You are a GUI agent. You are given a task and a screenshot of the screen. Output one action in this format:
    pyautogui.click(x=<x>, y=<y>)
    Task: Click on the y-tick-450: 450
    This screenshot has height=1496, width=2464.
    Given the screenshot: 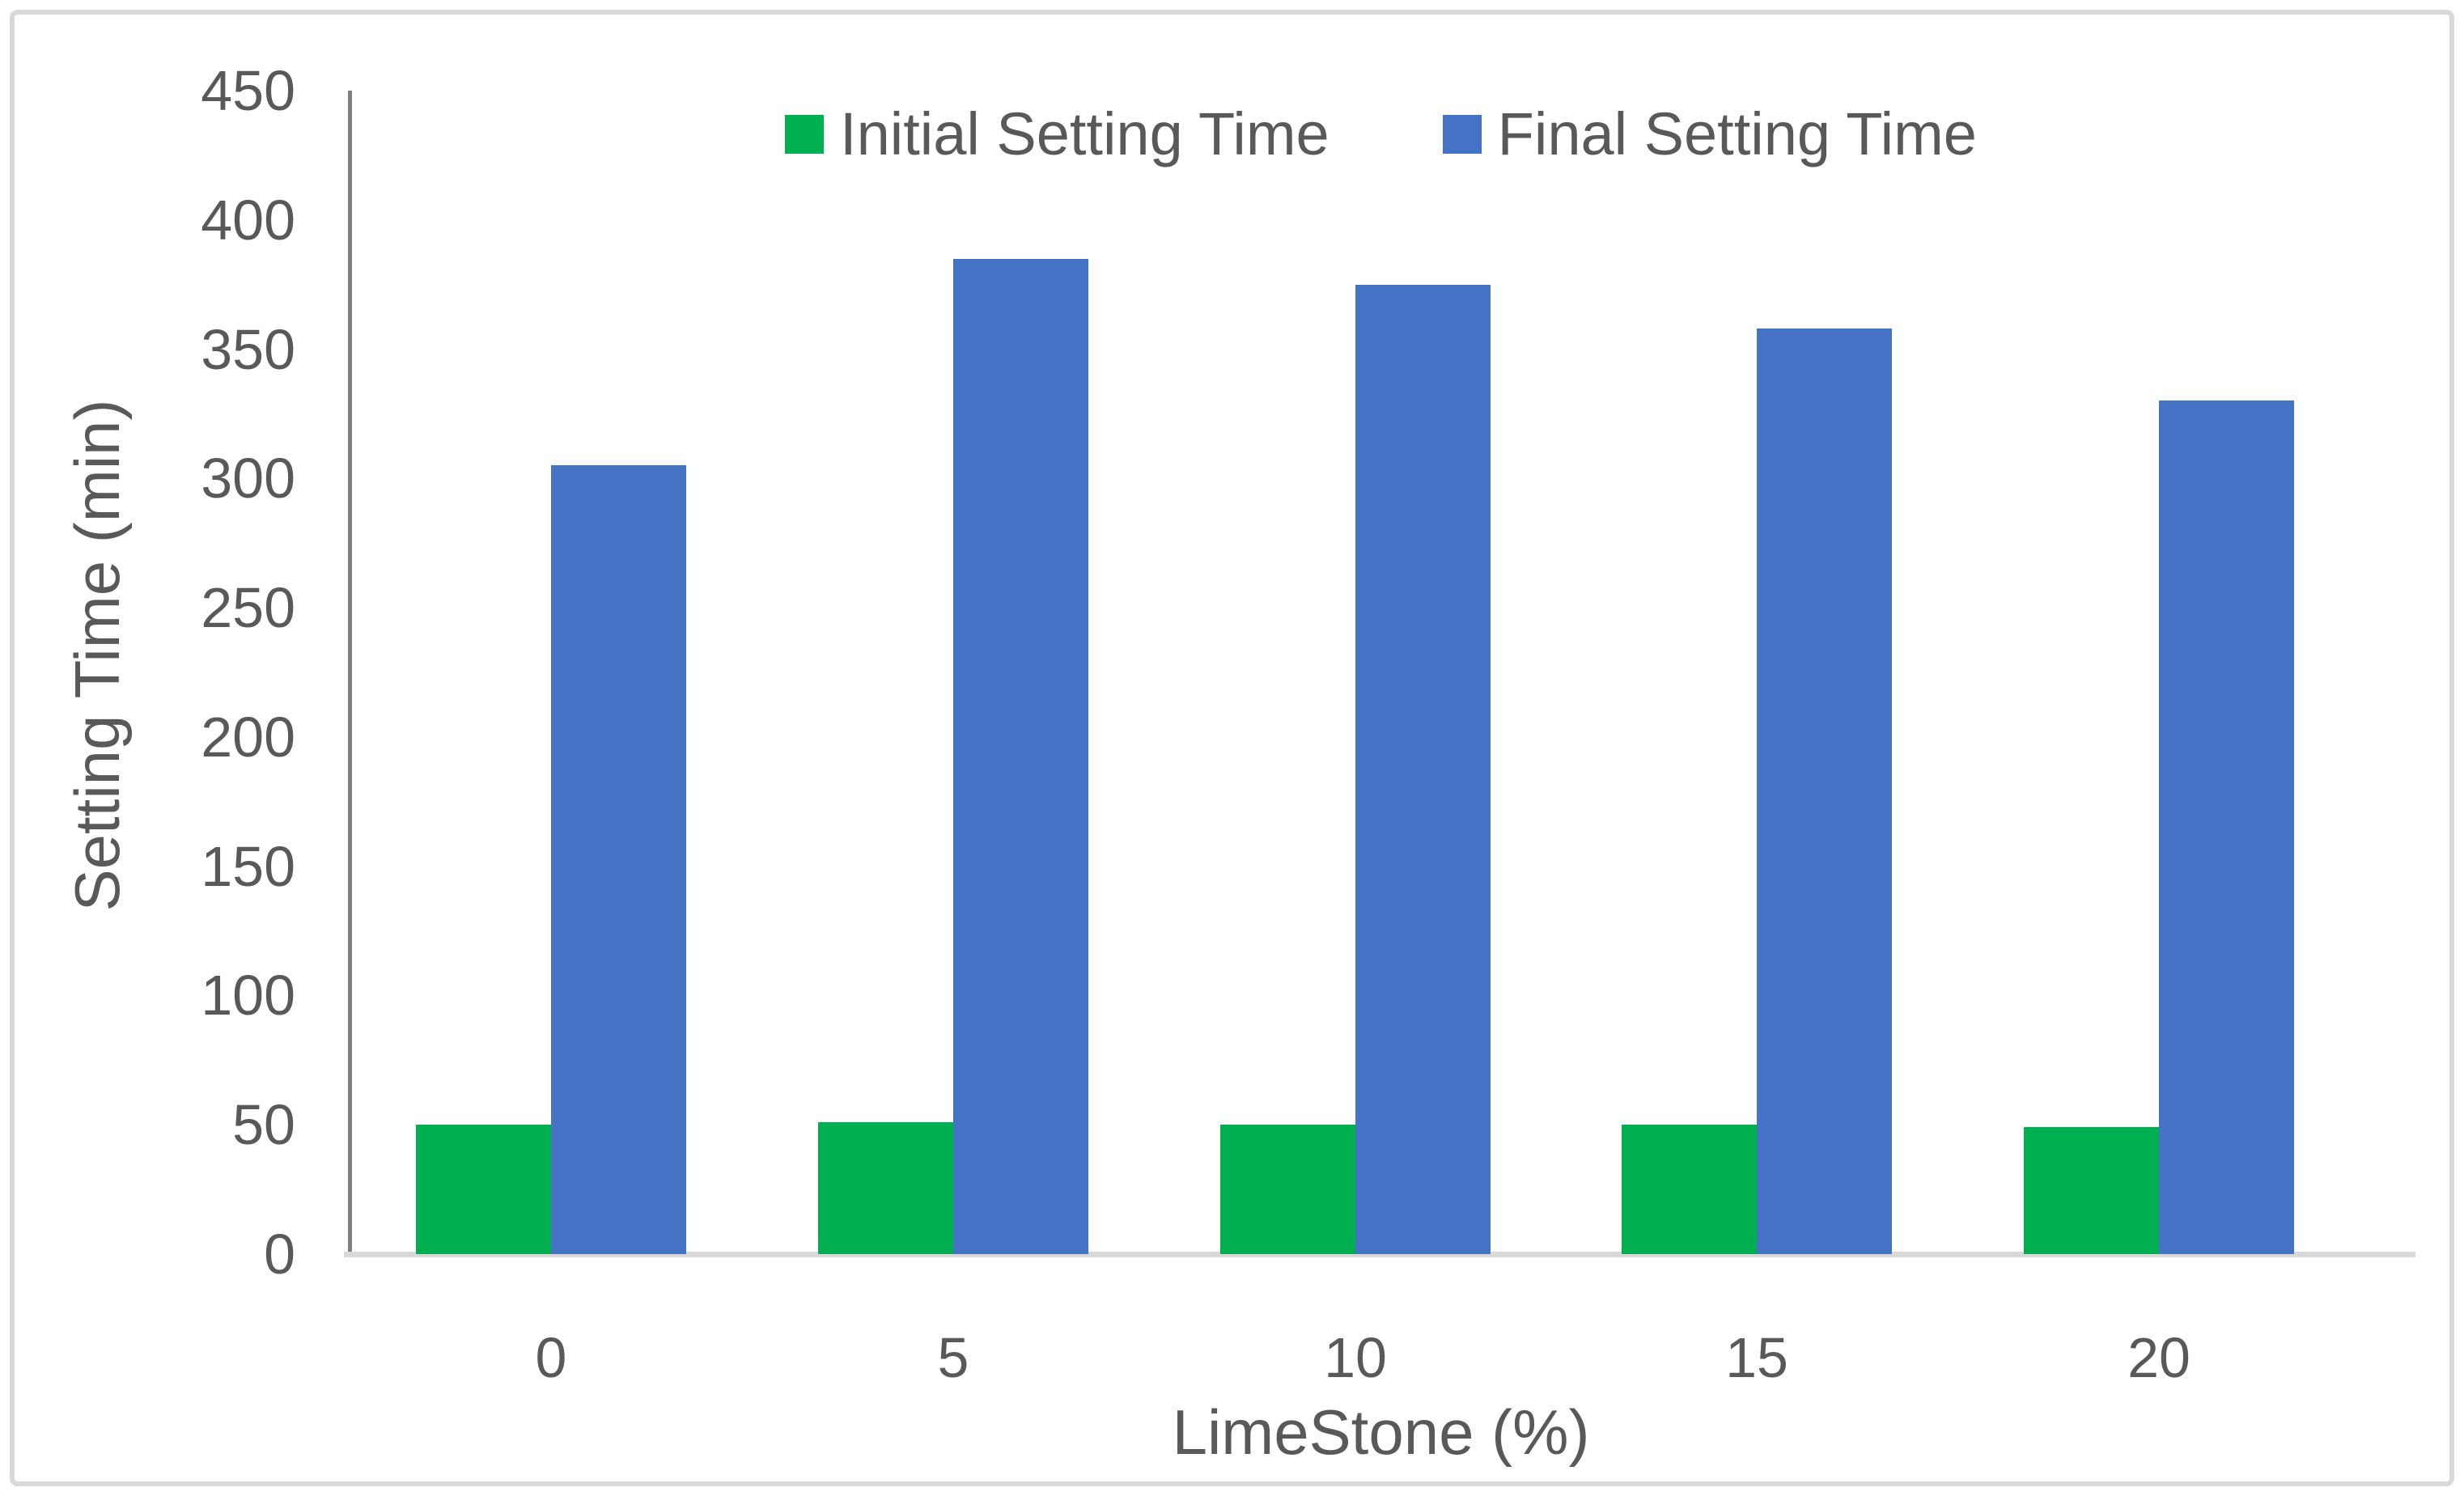 What is the action you would take?
    pyautogui.click(x=248, y=90)
    